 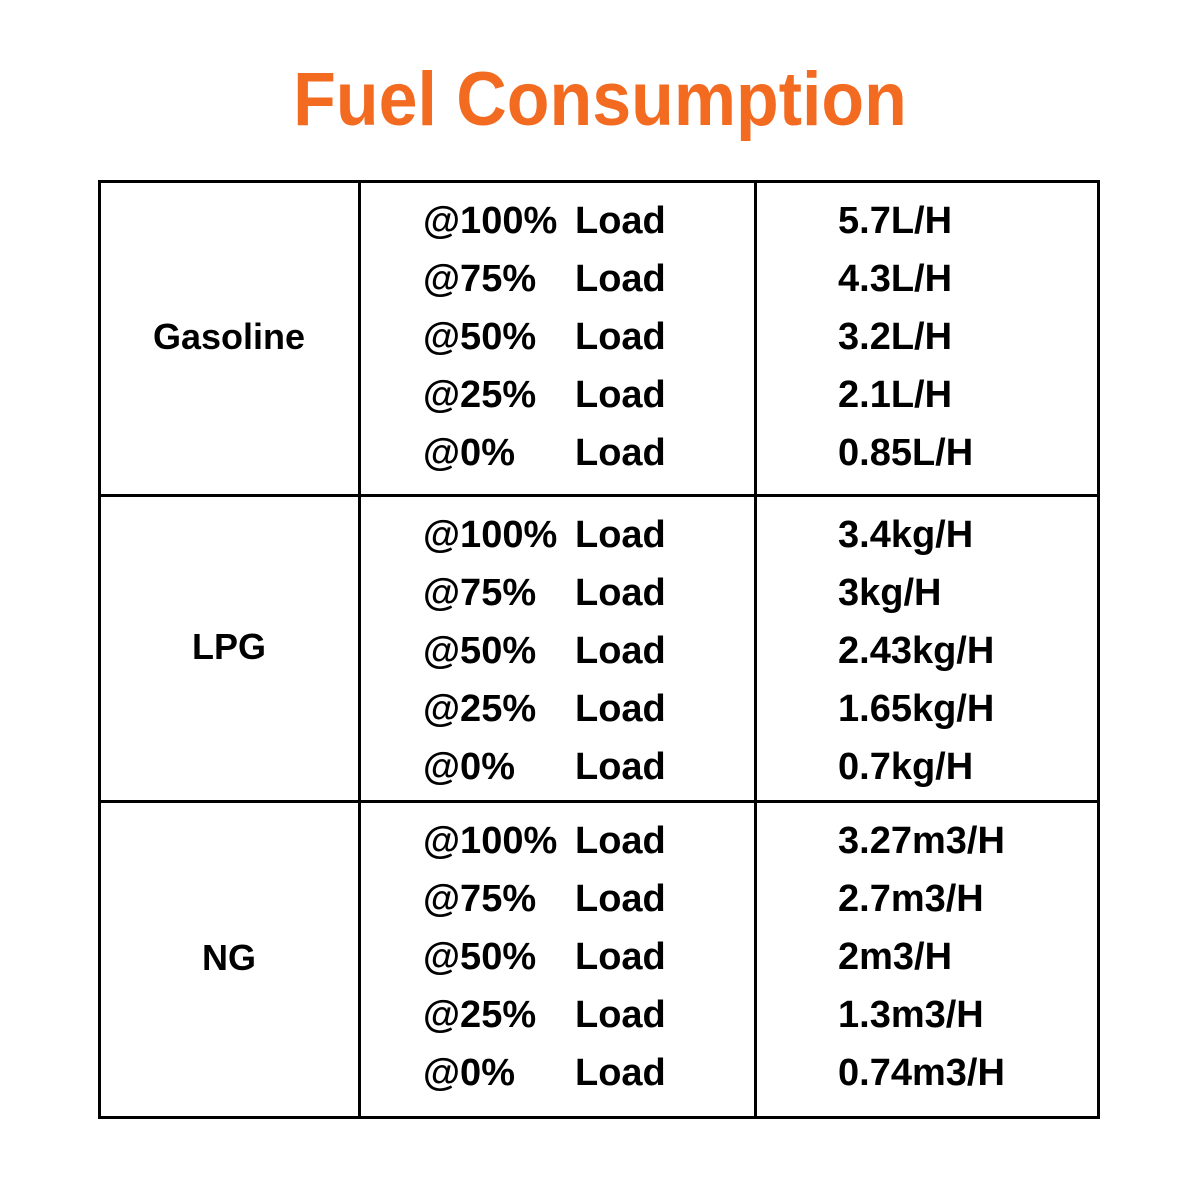 I want to click on consumption: 1.3m3/H, so click(x=911, y=1015).